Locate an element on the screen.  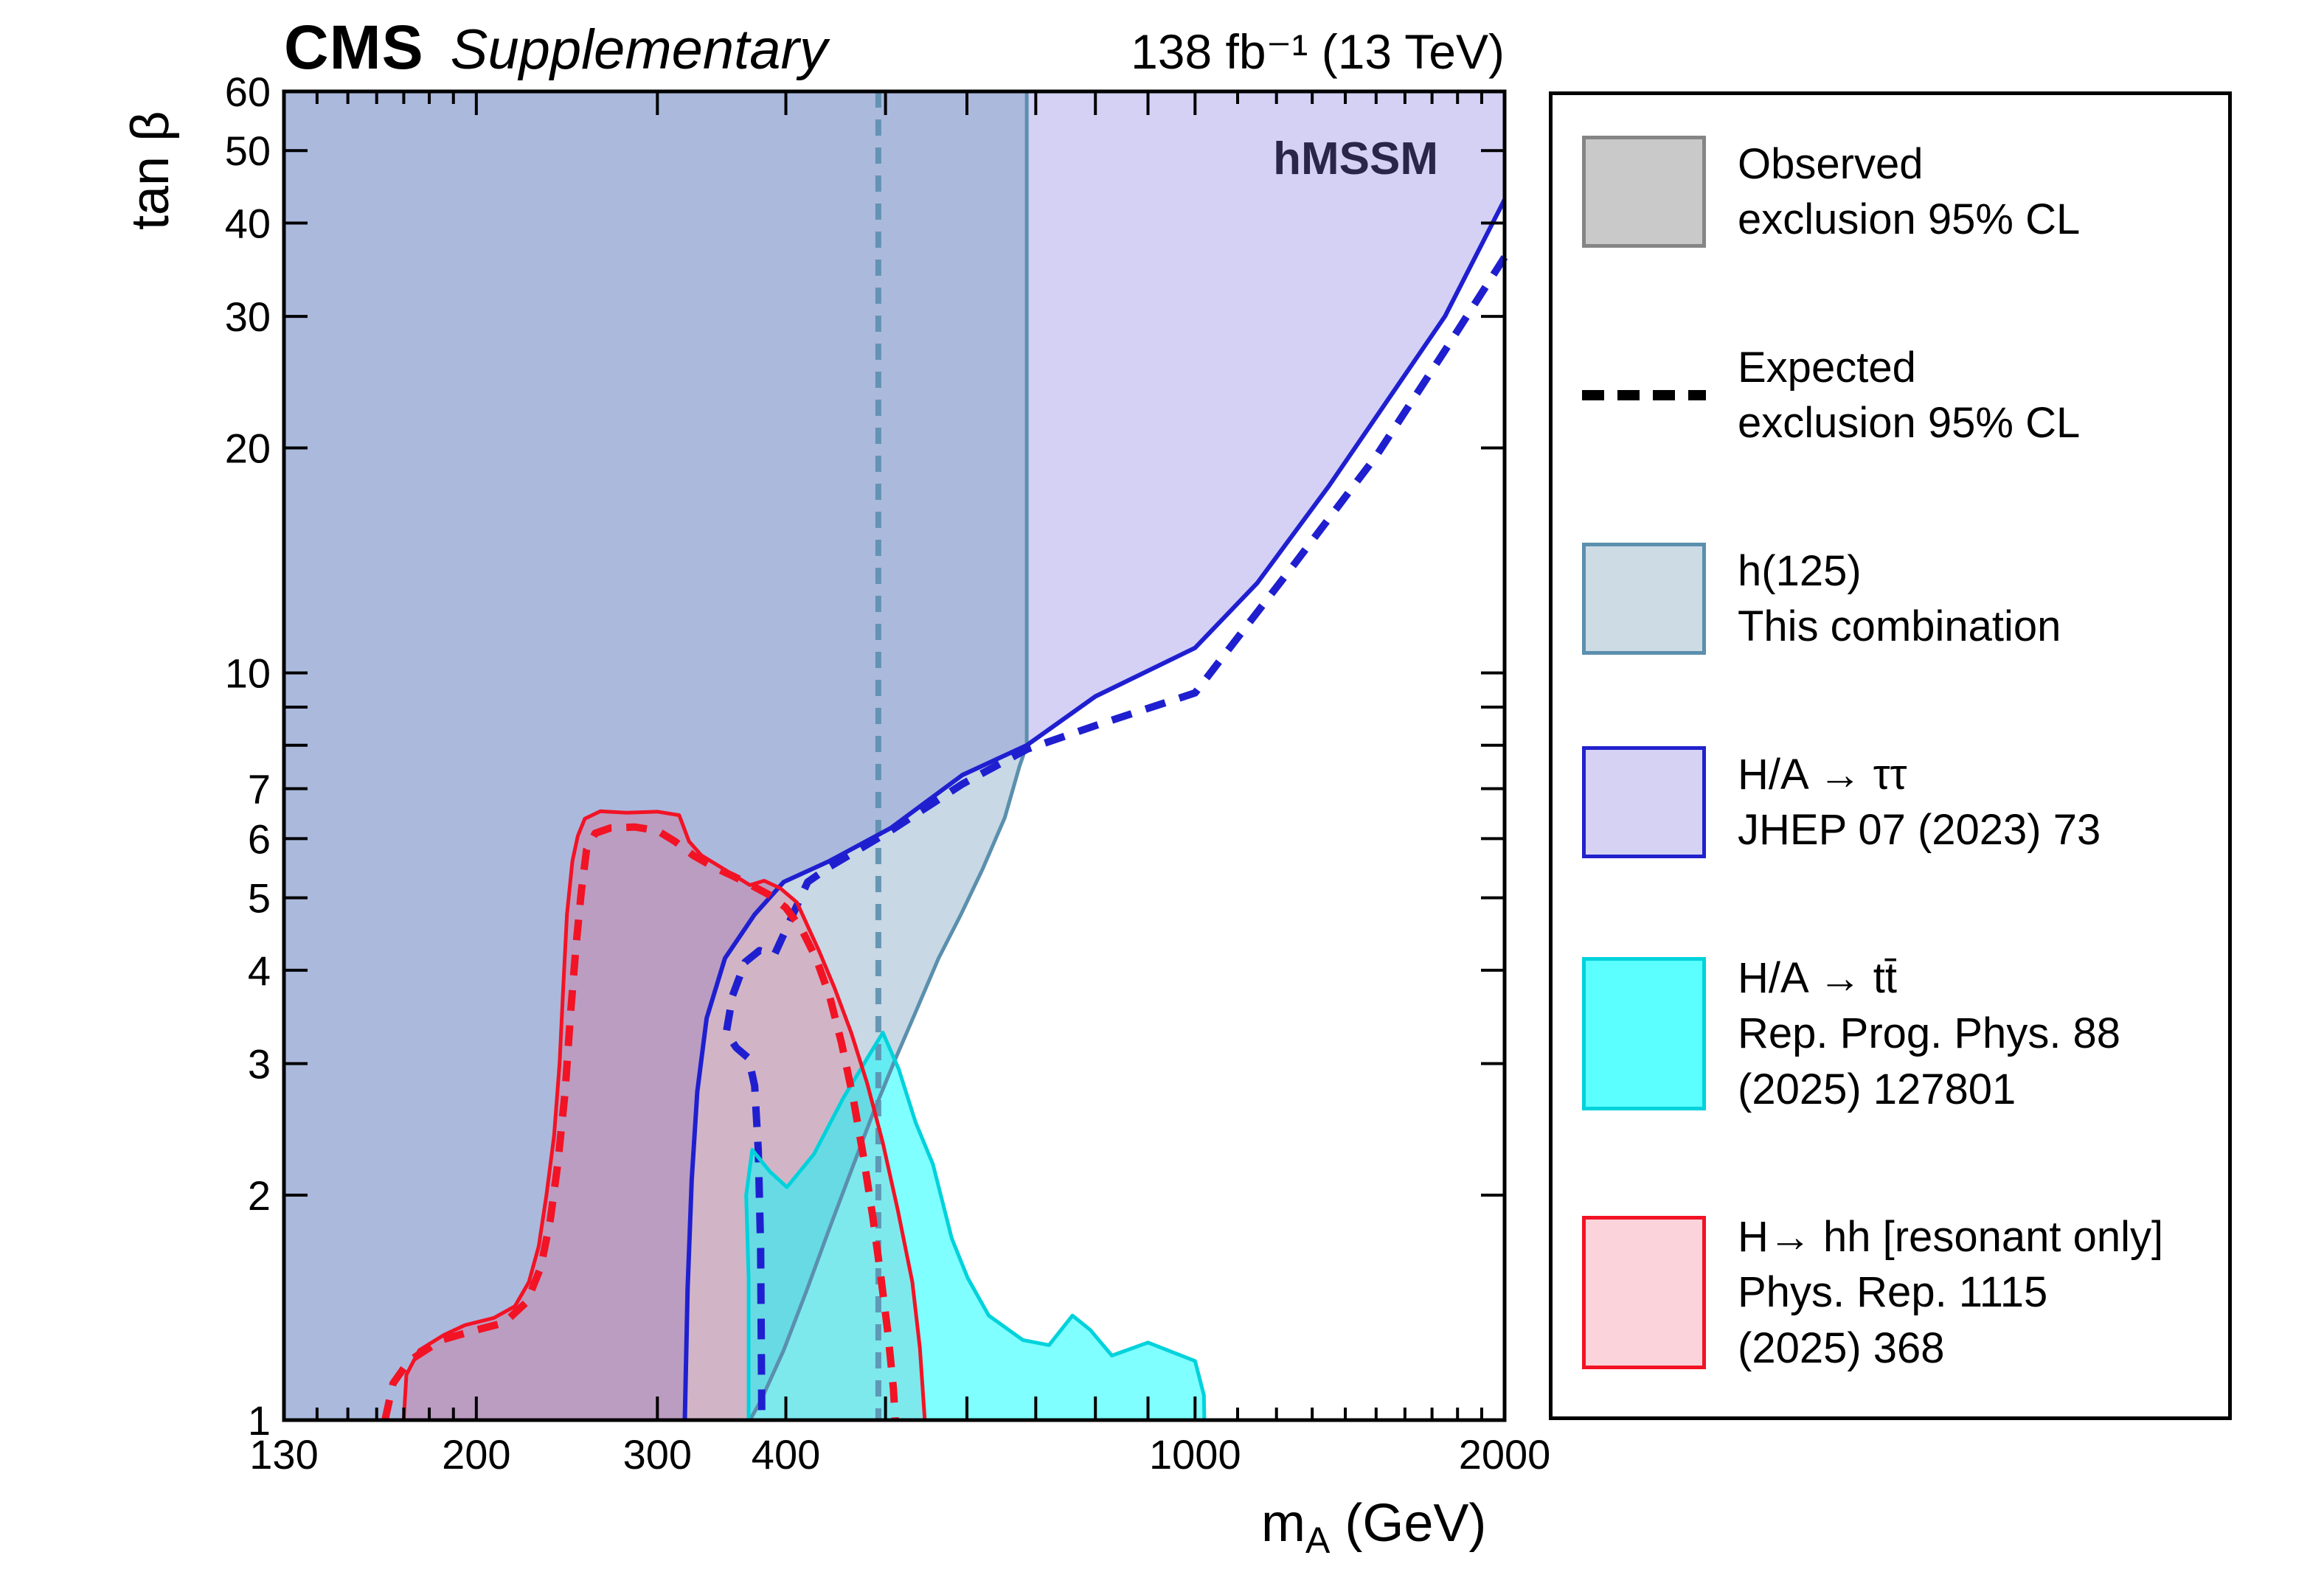
legend-item-observed: Observed exclusion 95% CL is located at coordinates (1894, 192).